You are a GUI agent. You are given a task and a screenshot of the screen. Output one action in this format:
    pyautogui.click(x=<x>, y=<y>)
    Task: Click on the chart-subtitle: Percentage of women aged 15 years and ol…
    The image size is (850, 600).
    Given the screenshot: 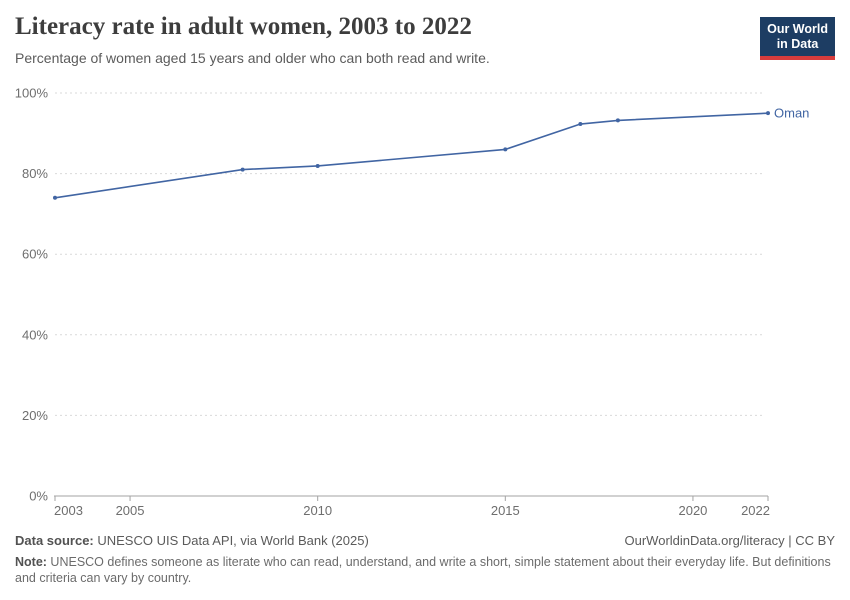 What is the action you would take?
    pyautogui.click(x=252, y=58)
    